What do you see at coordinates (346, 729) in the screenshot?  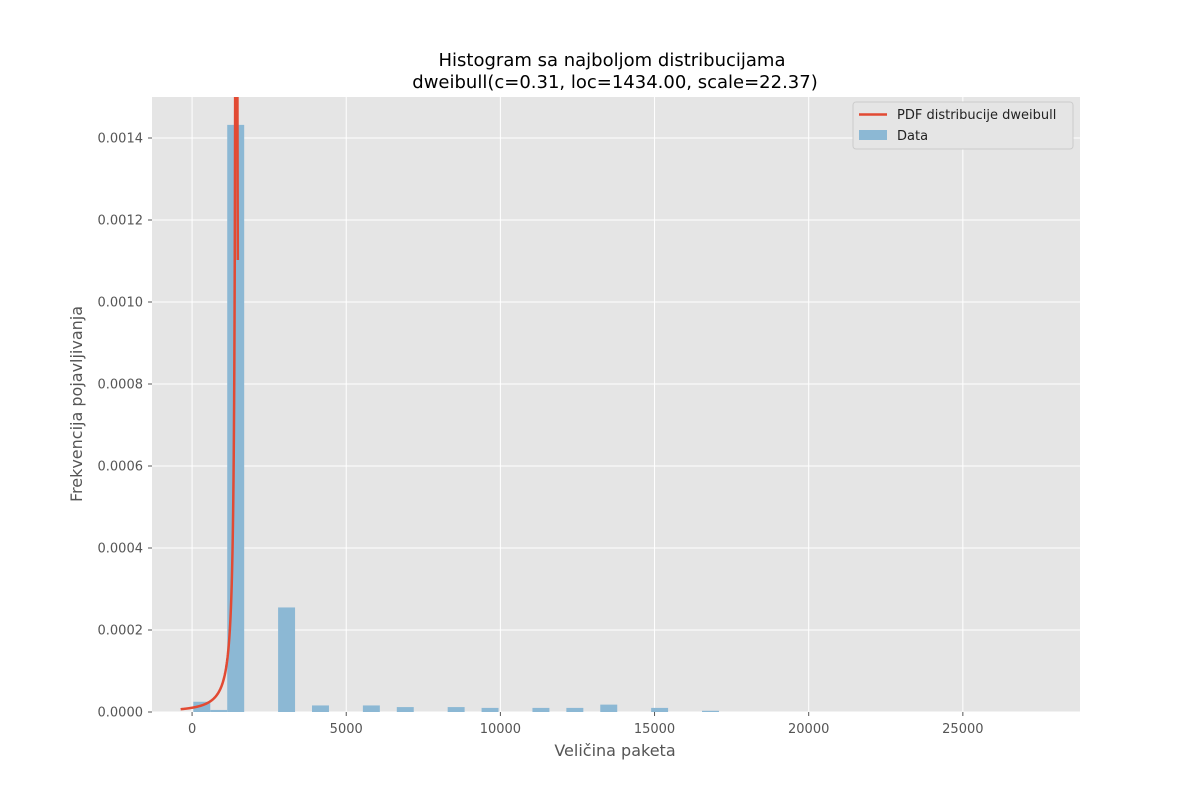 I see `x-tick-label: 5000` at bounding box center [346, 729].